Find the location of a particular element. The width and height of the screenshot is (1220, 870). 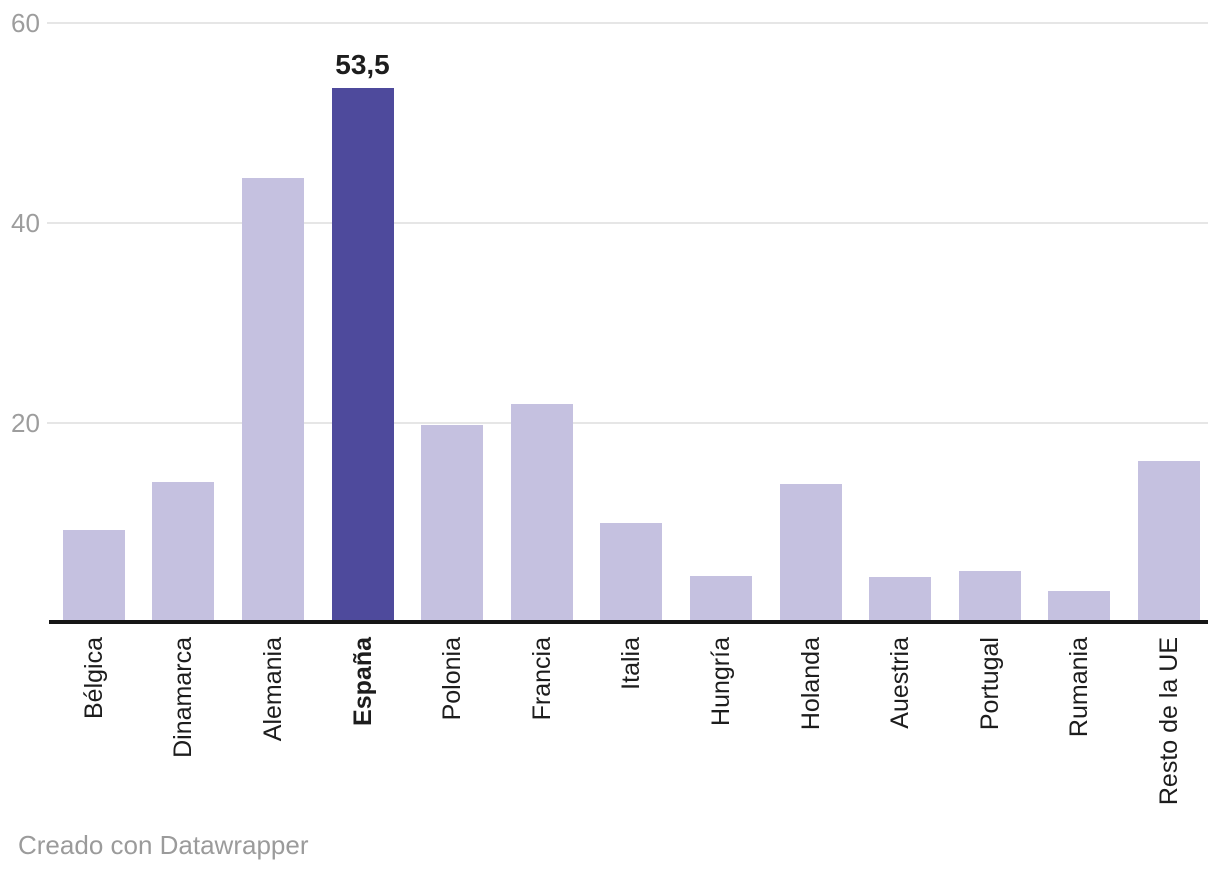

category-label-italia: Italia is located at coordinates (631, 663).